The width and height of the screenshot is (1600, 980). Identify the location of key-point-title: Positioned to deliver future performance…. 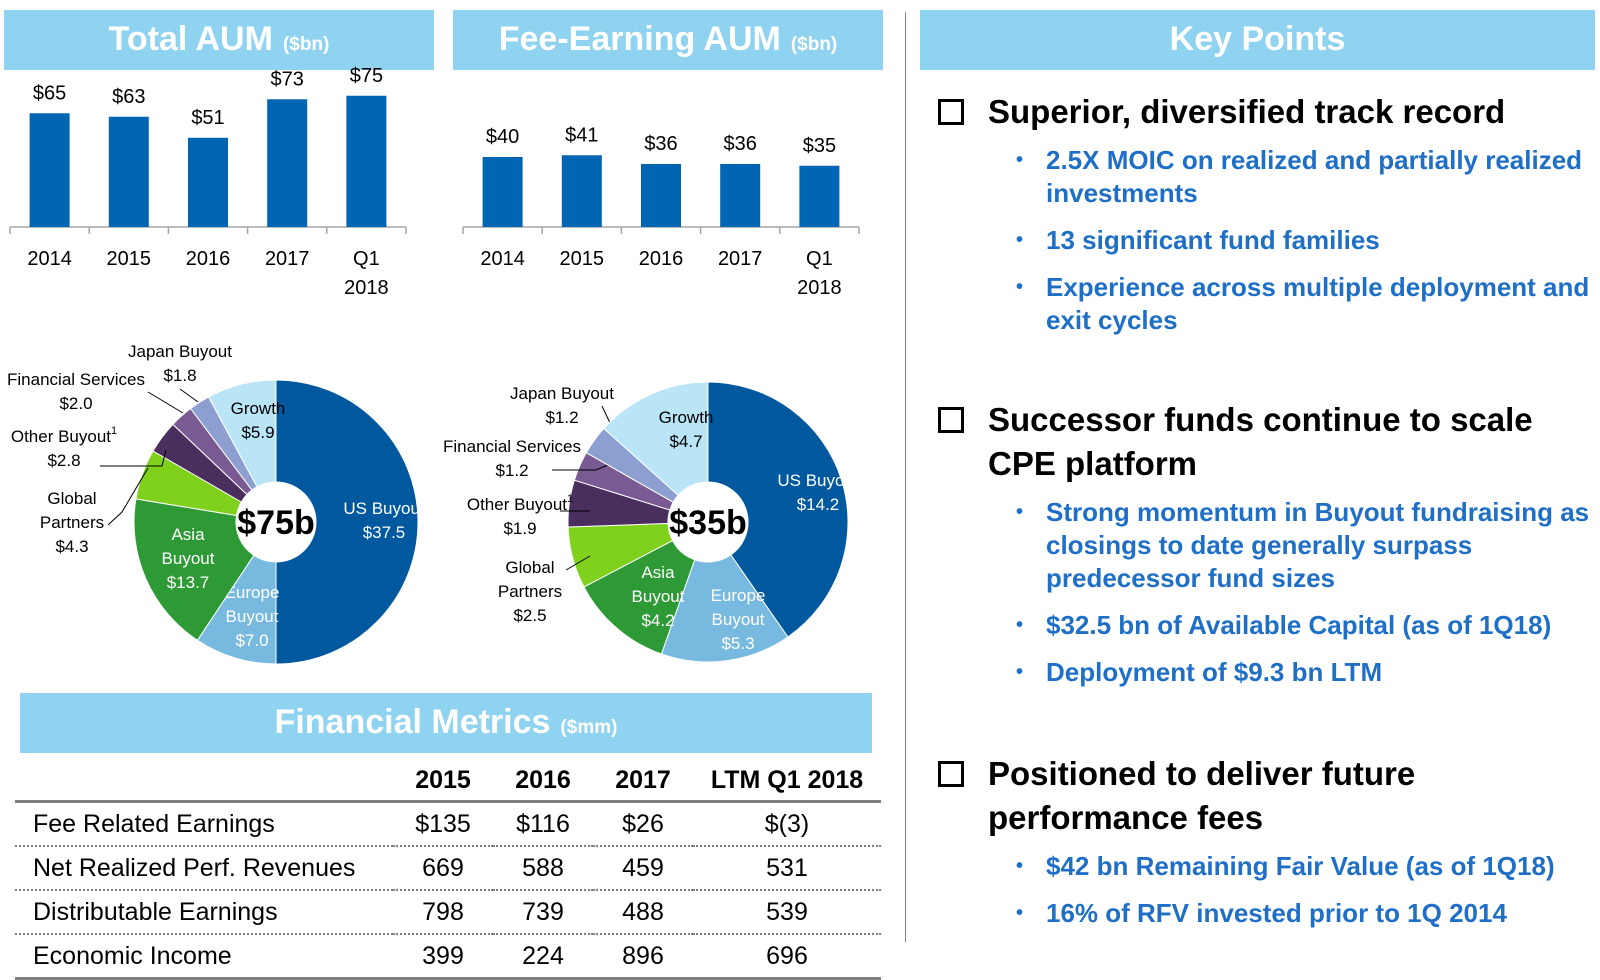
(1202, 795).